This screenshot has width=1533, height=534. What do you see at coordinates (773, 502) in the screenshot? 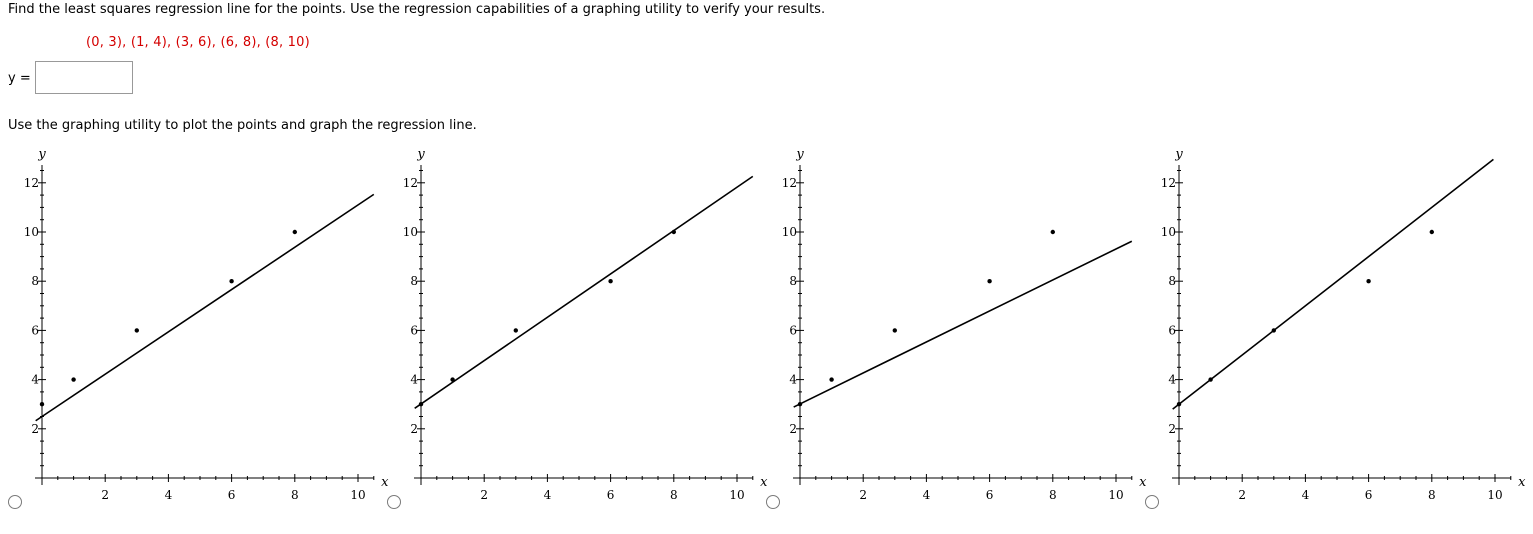
I see `option-c-radio` at bounding box center [773, 502].